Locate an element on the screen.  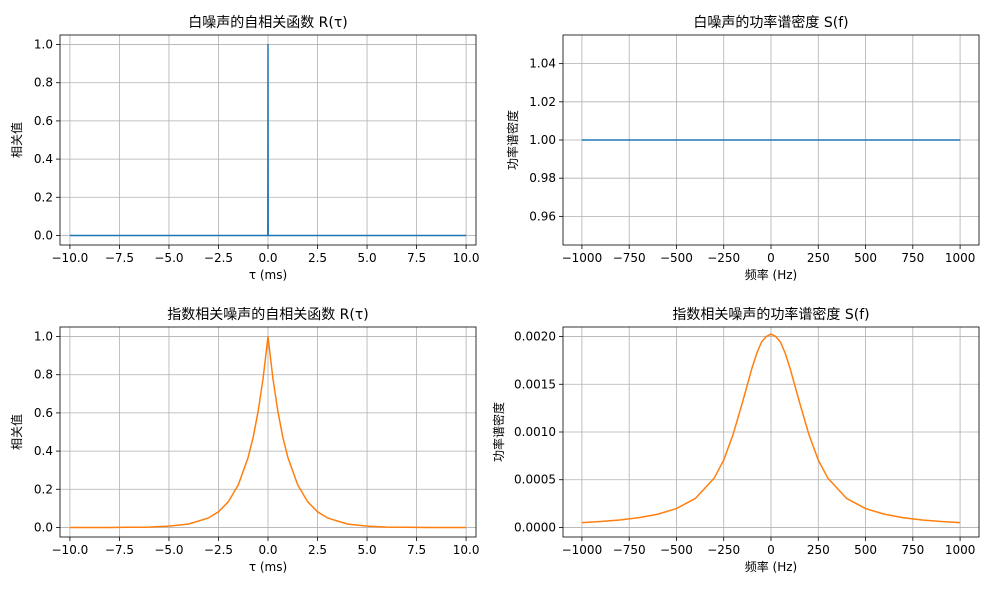
y-tick-label: 1.02 is located at coordinates (542, 102).